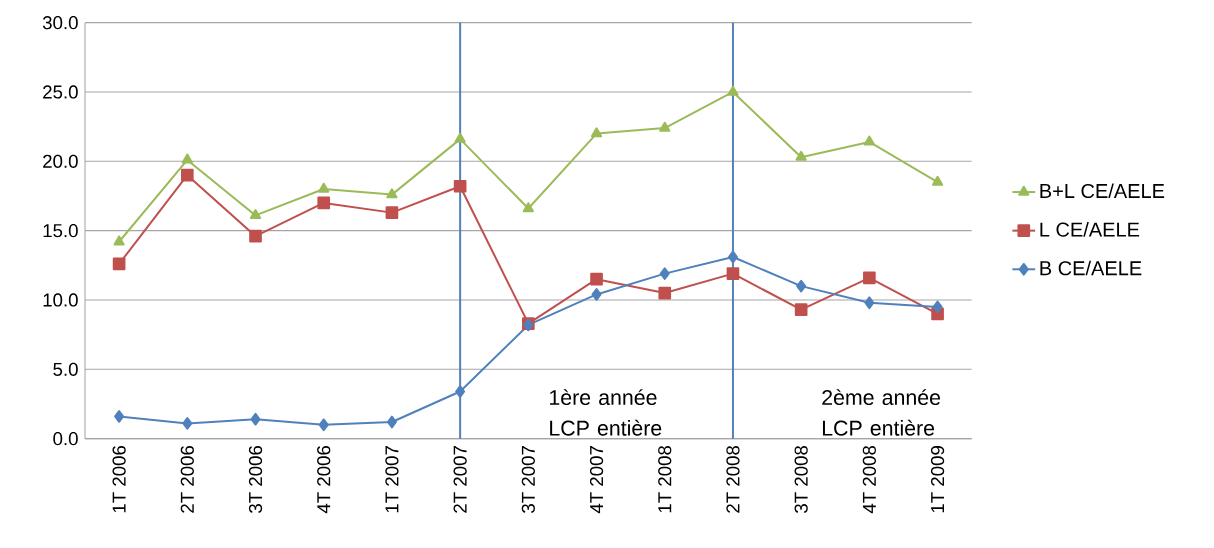 The height and width of the screenshot is (548, 1214). I want to click on x-tick-label: 4T 2008, so click(869, 479).